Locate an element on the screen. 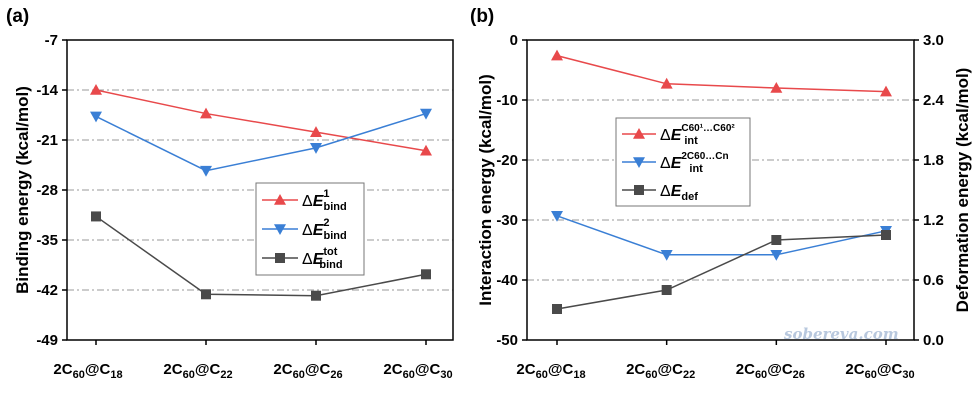  panel-tag-b: (b) is located at coordinates (482, 16).